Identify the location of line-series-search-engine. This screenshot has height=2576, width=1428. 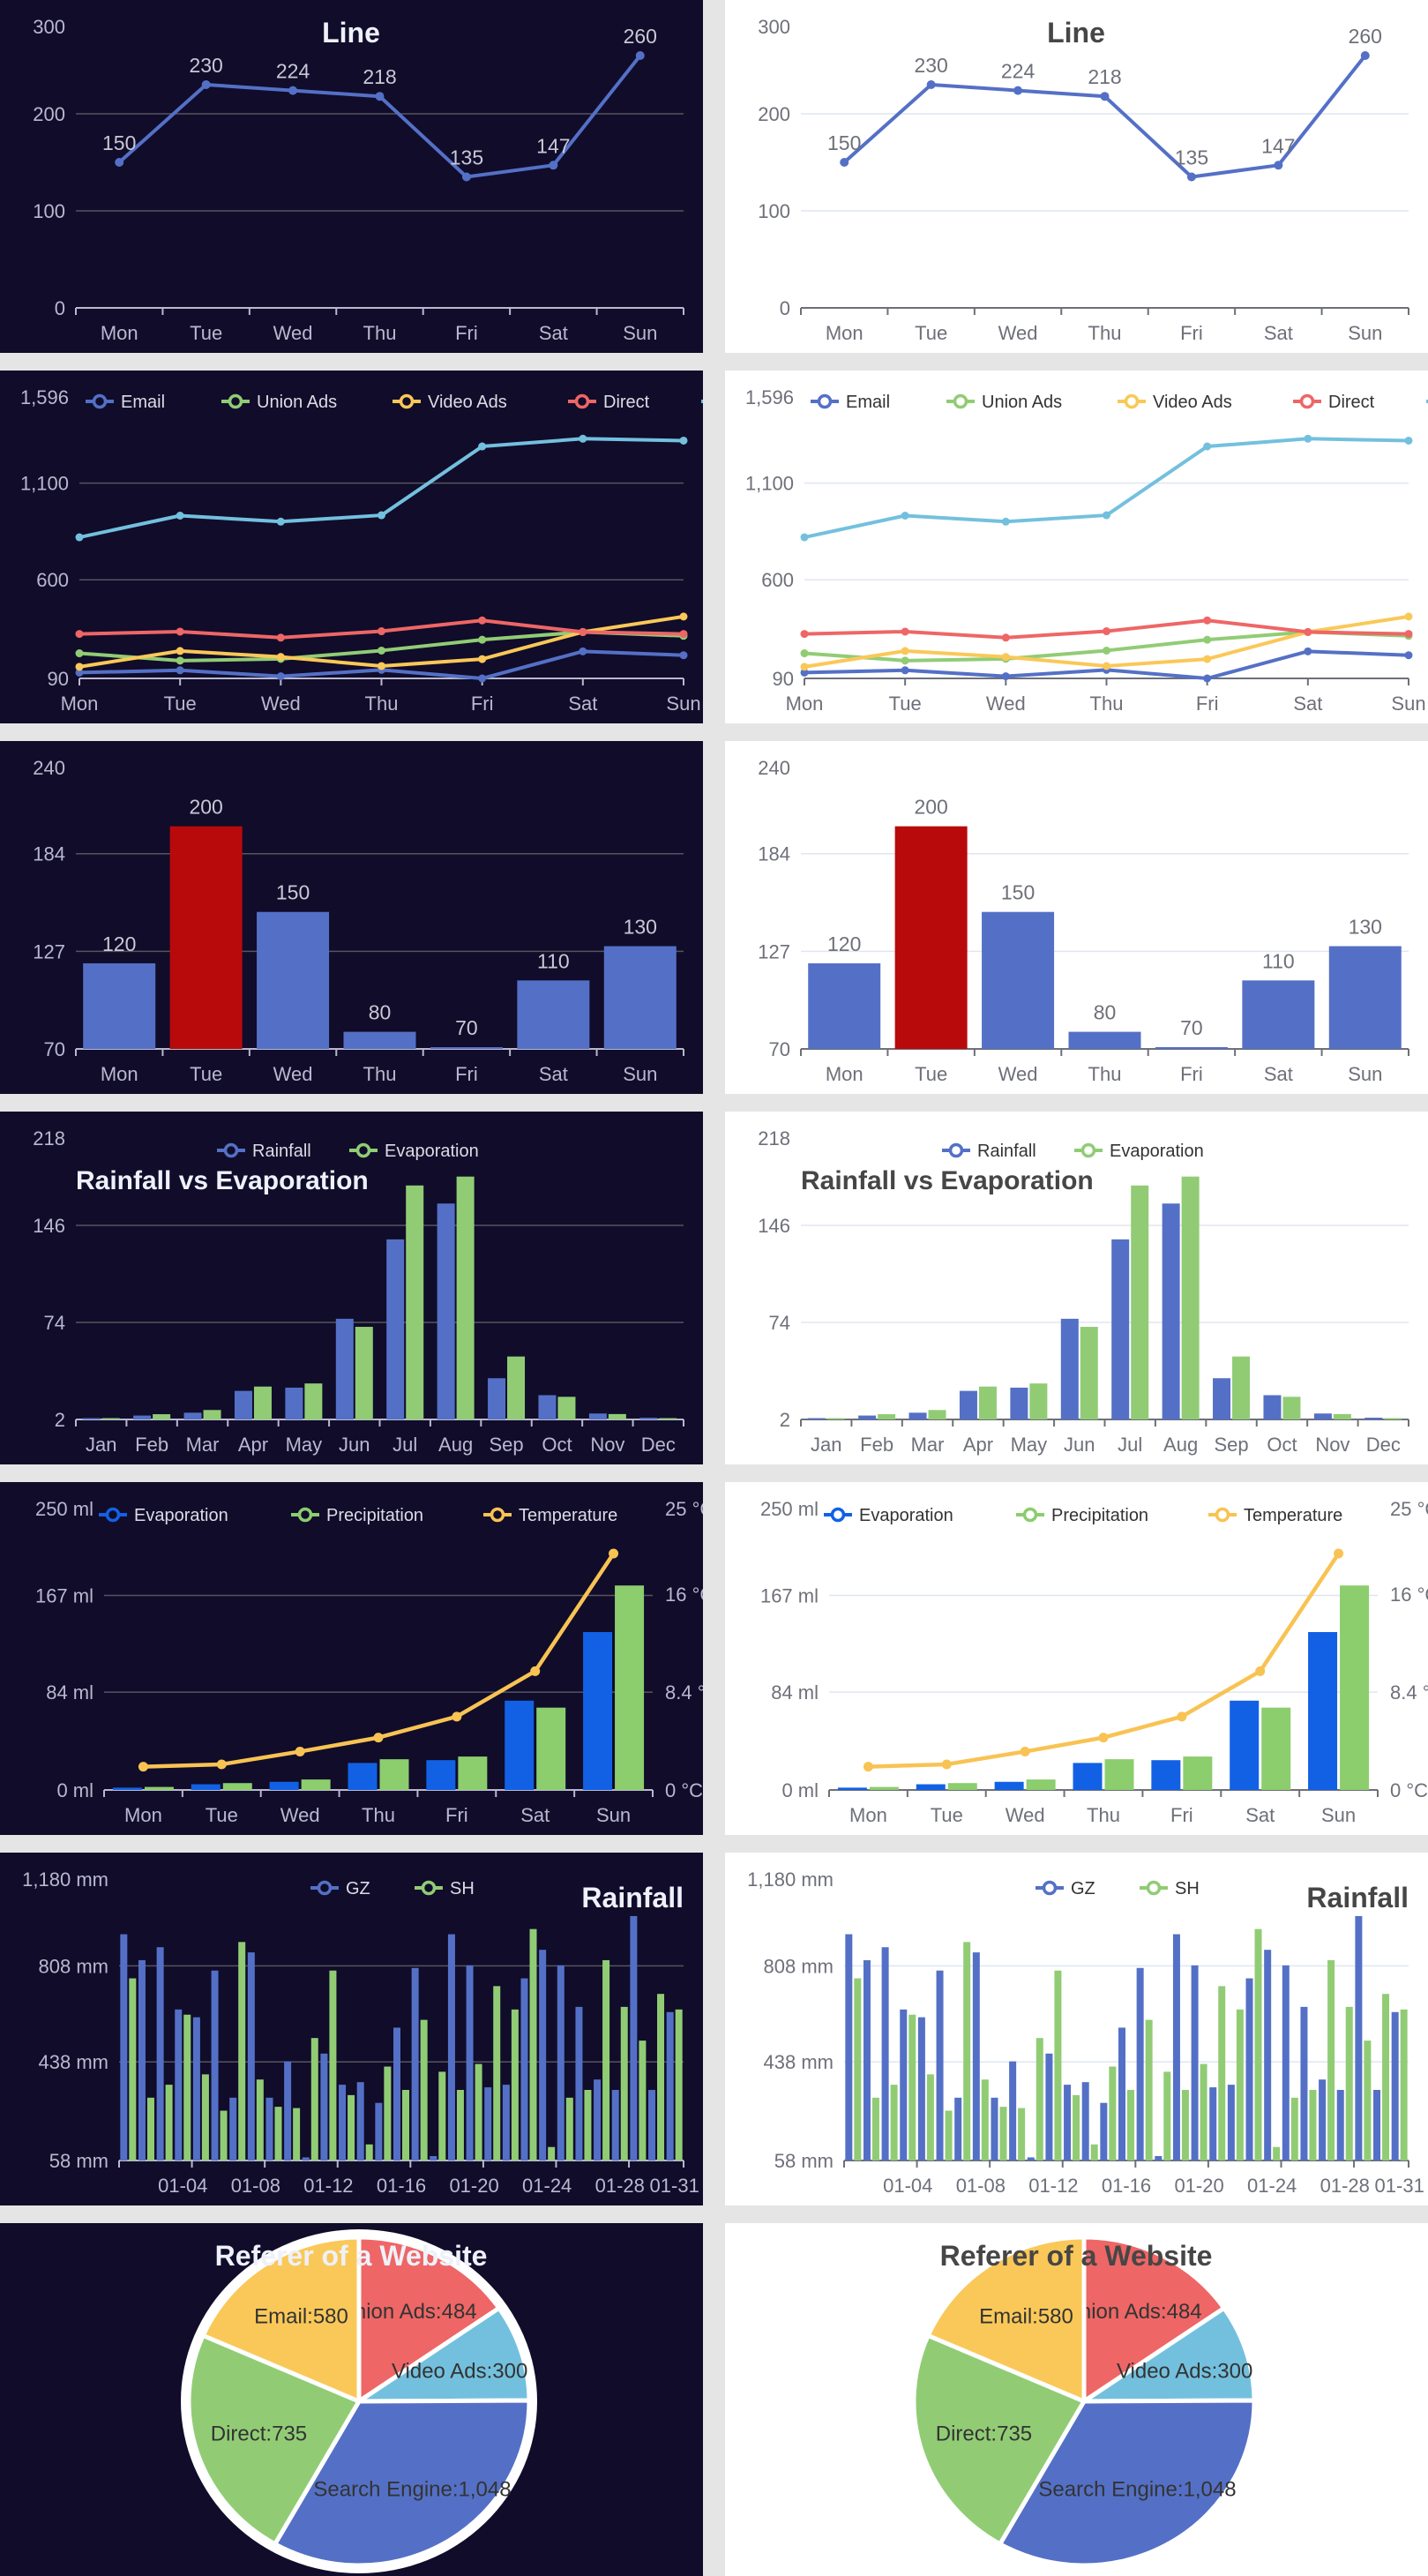
(381, 488).